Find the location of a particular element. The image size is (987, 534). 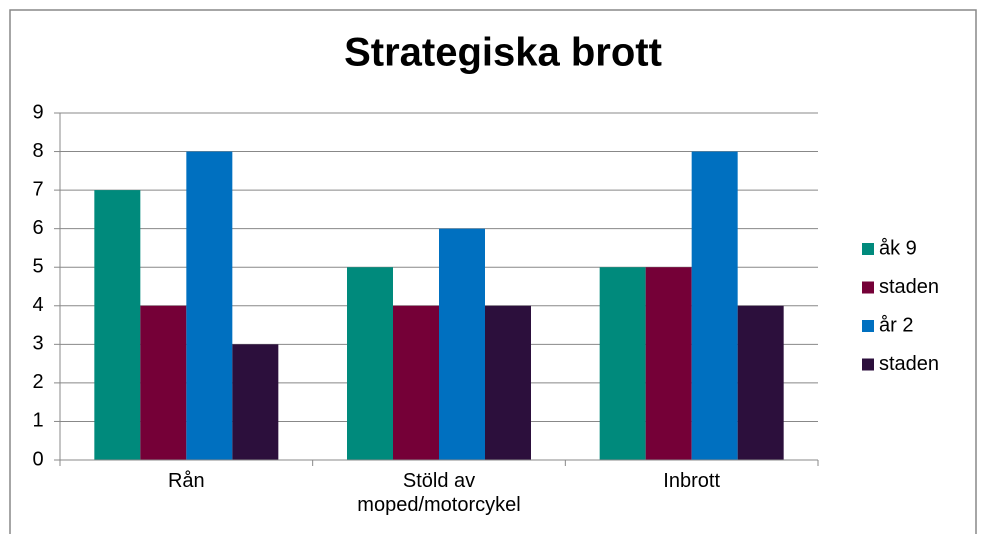

legend-label: år 2 is located at coordinates (896, 325).